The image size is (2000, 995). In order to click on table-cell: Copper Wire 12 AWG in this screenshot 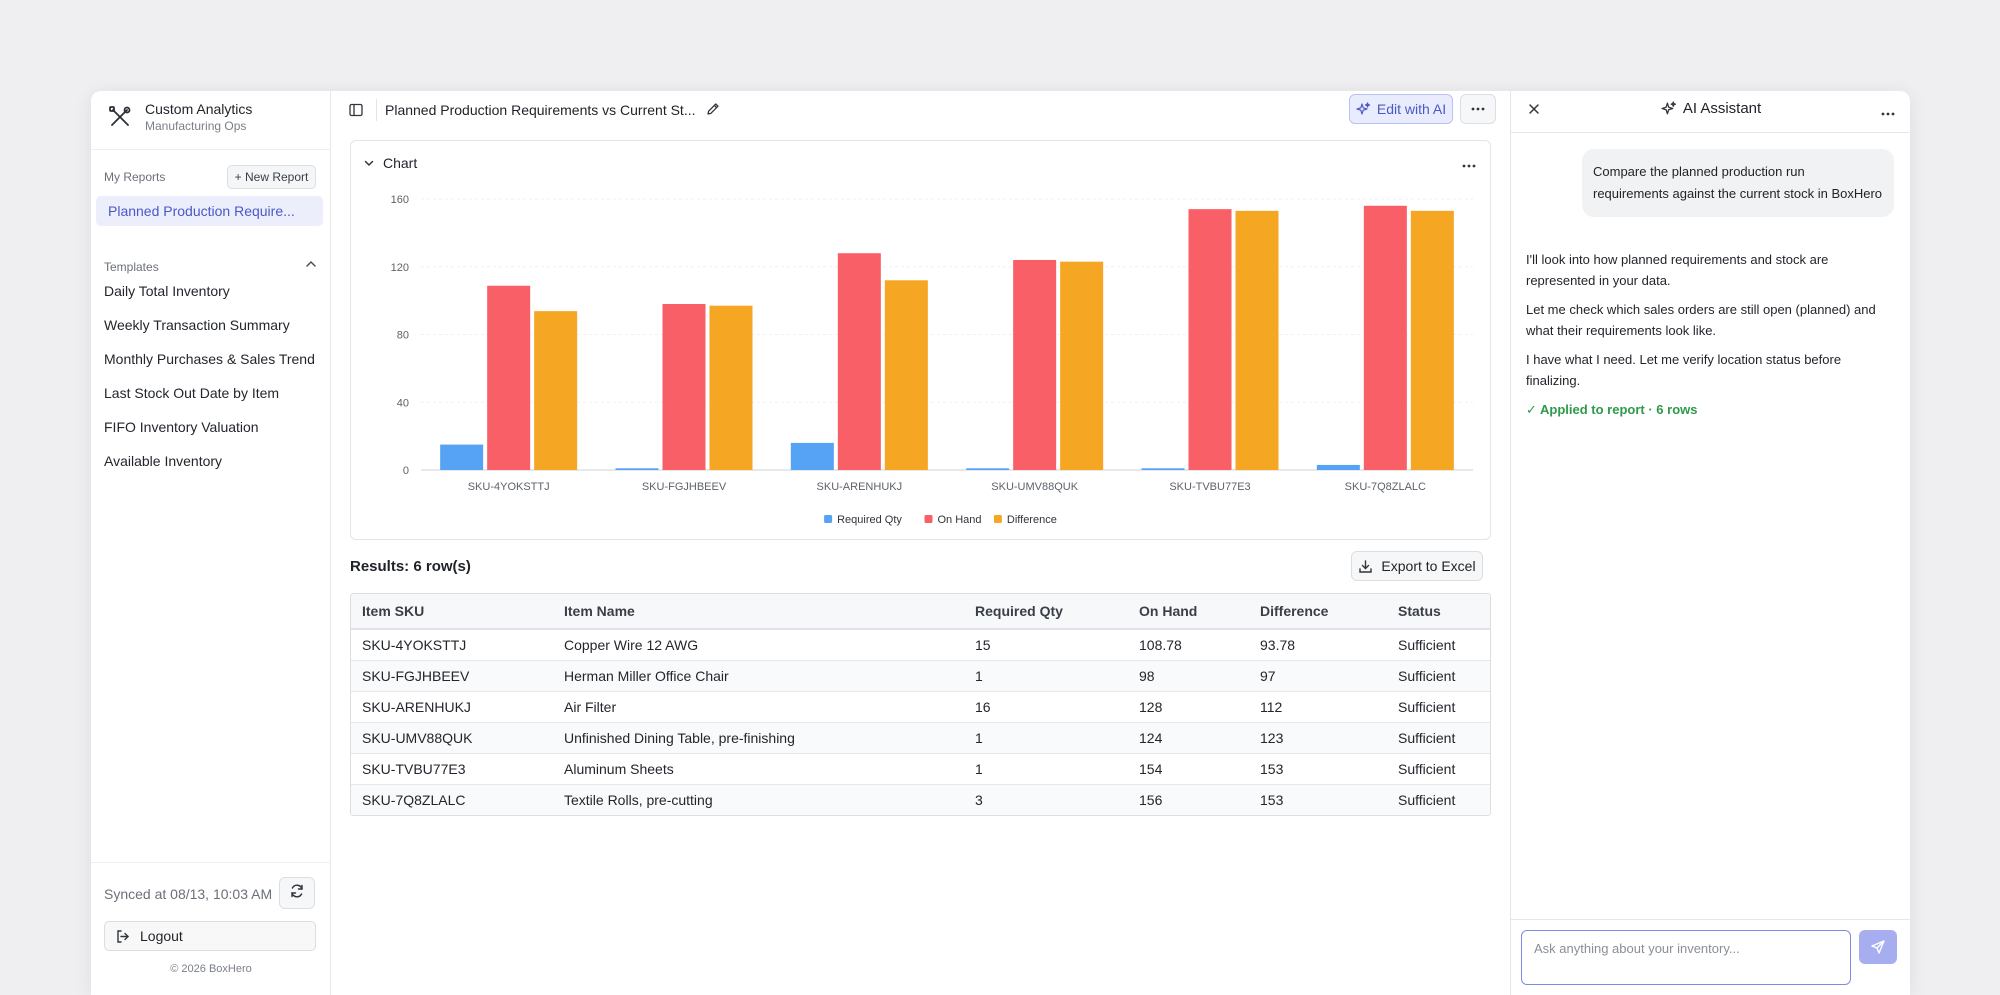, I will do `click(758, 645)`.